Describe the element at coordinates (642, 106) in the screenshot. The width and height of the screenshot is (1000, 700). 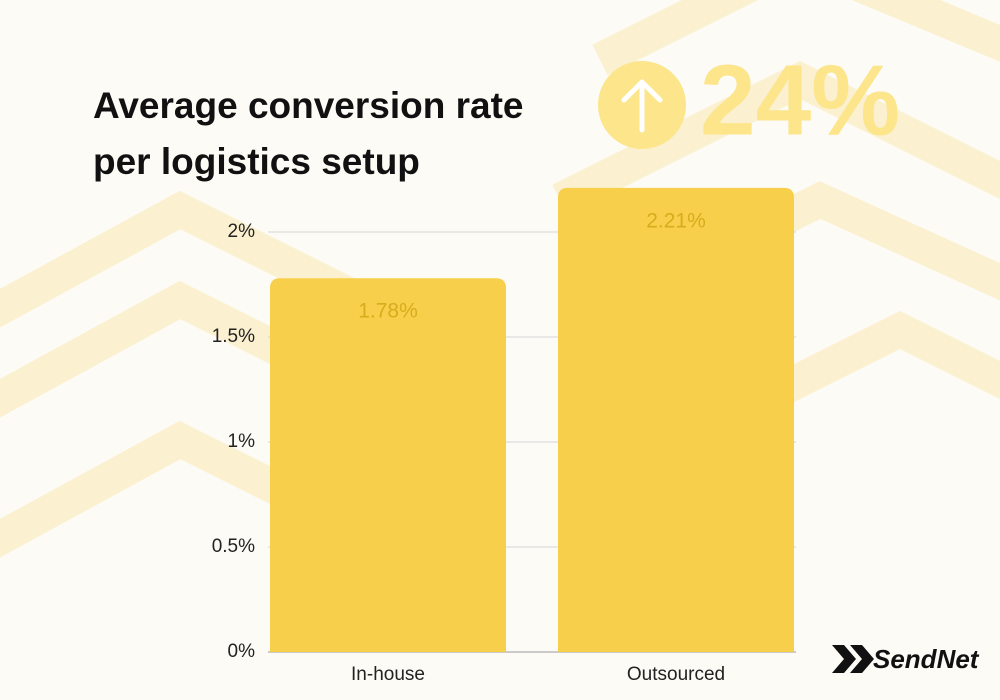
I see `up-arrow` at that location.